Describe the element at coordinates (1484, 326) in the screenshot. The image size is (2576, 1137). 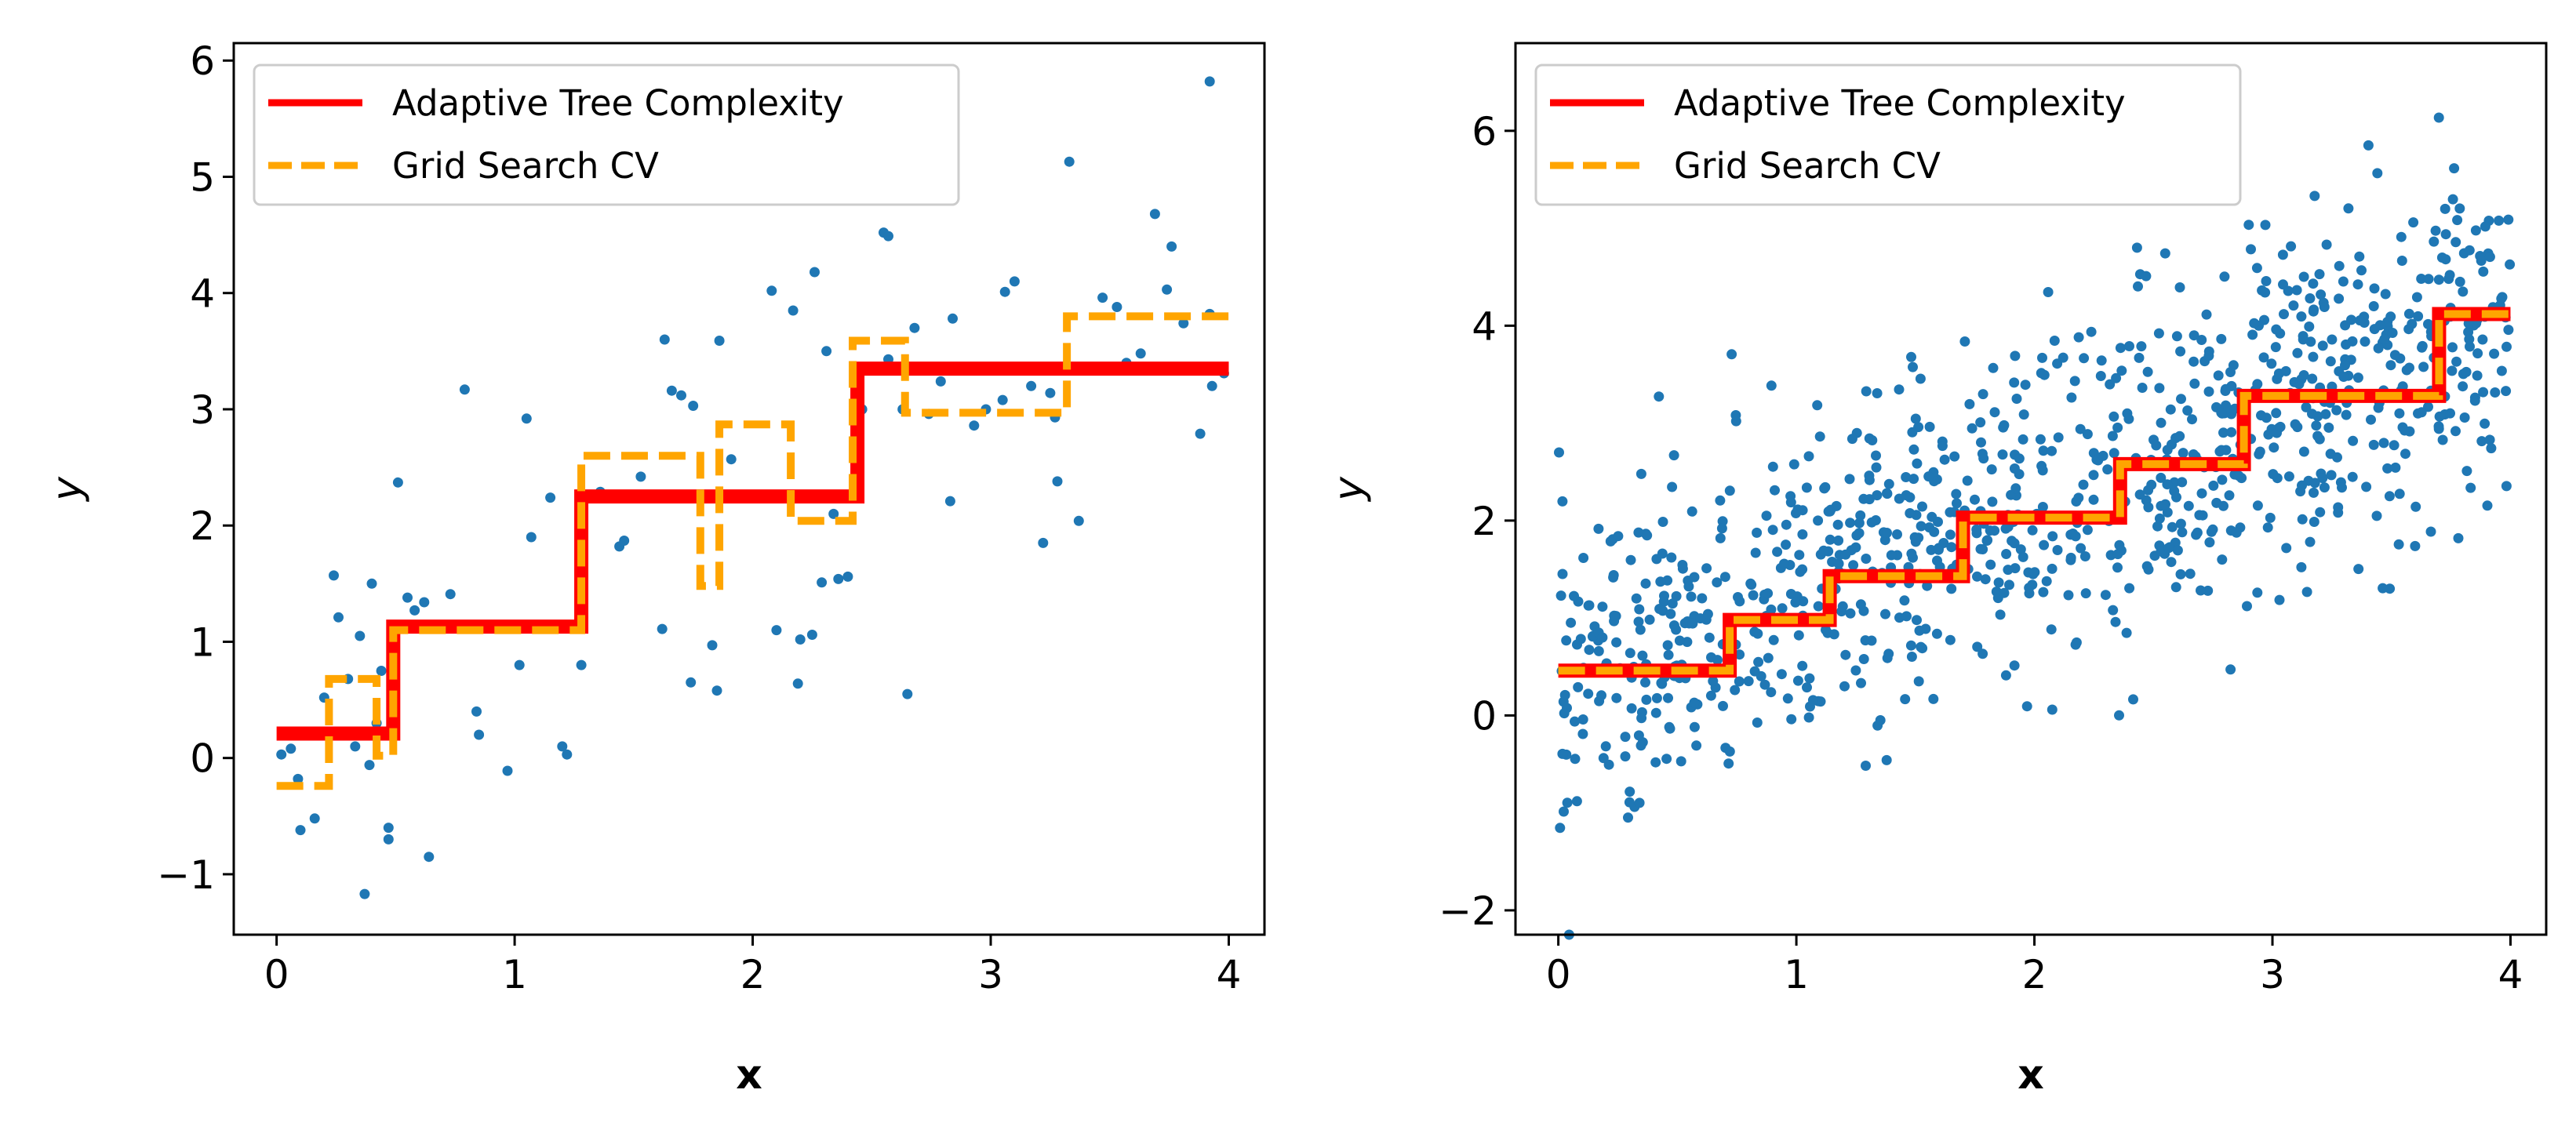
I see `right-y-tick-label: 4` at that location.